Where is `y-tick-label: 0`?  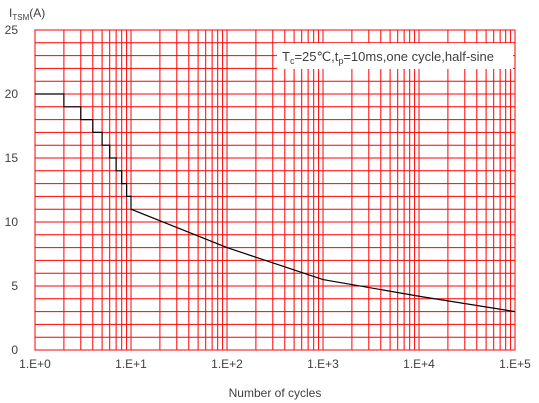 y-tick-label: 0 is located at coordinates (14, 350).